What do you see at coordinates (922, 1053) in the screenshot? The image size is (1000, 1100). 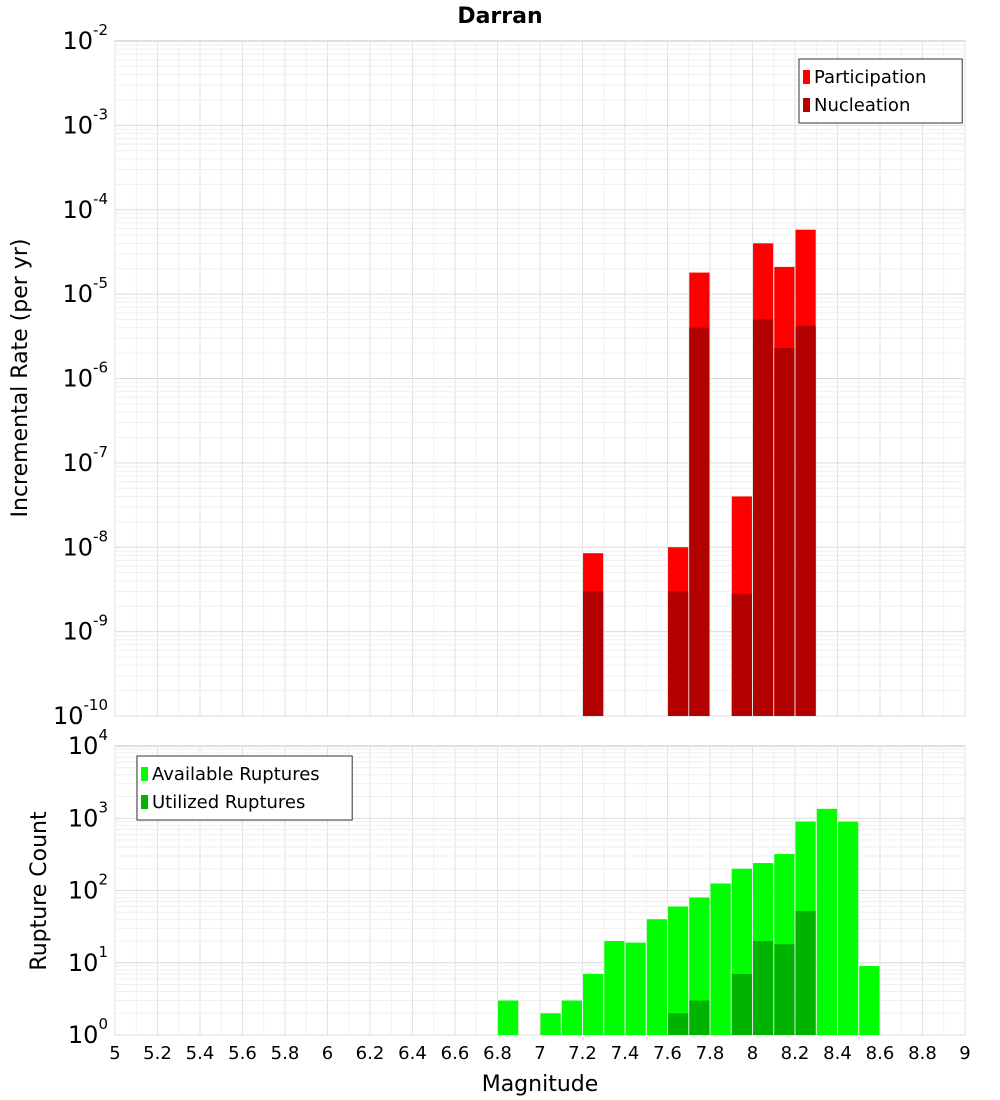 I see `x-tick-label: 8.8` at bounding box center [922, 1053].